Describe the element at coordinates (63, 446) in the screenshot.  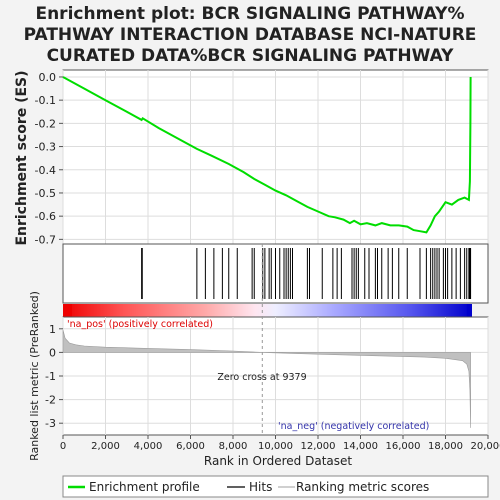
I see `x-tick-label: 0` at that location.